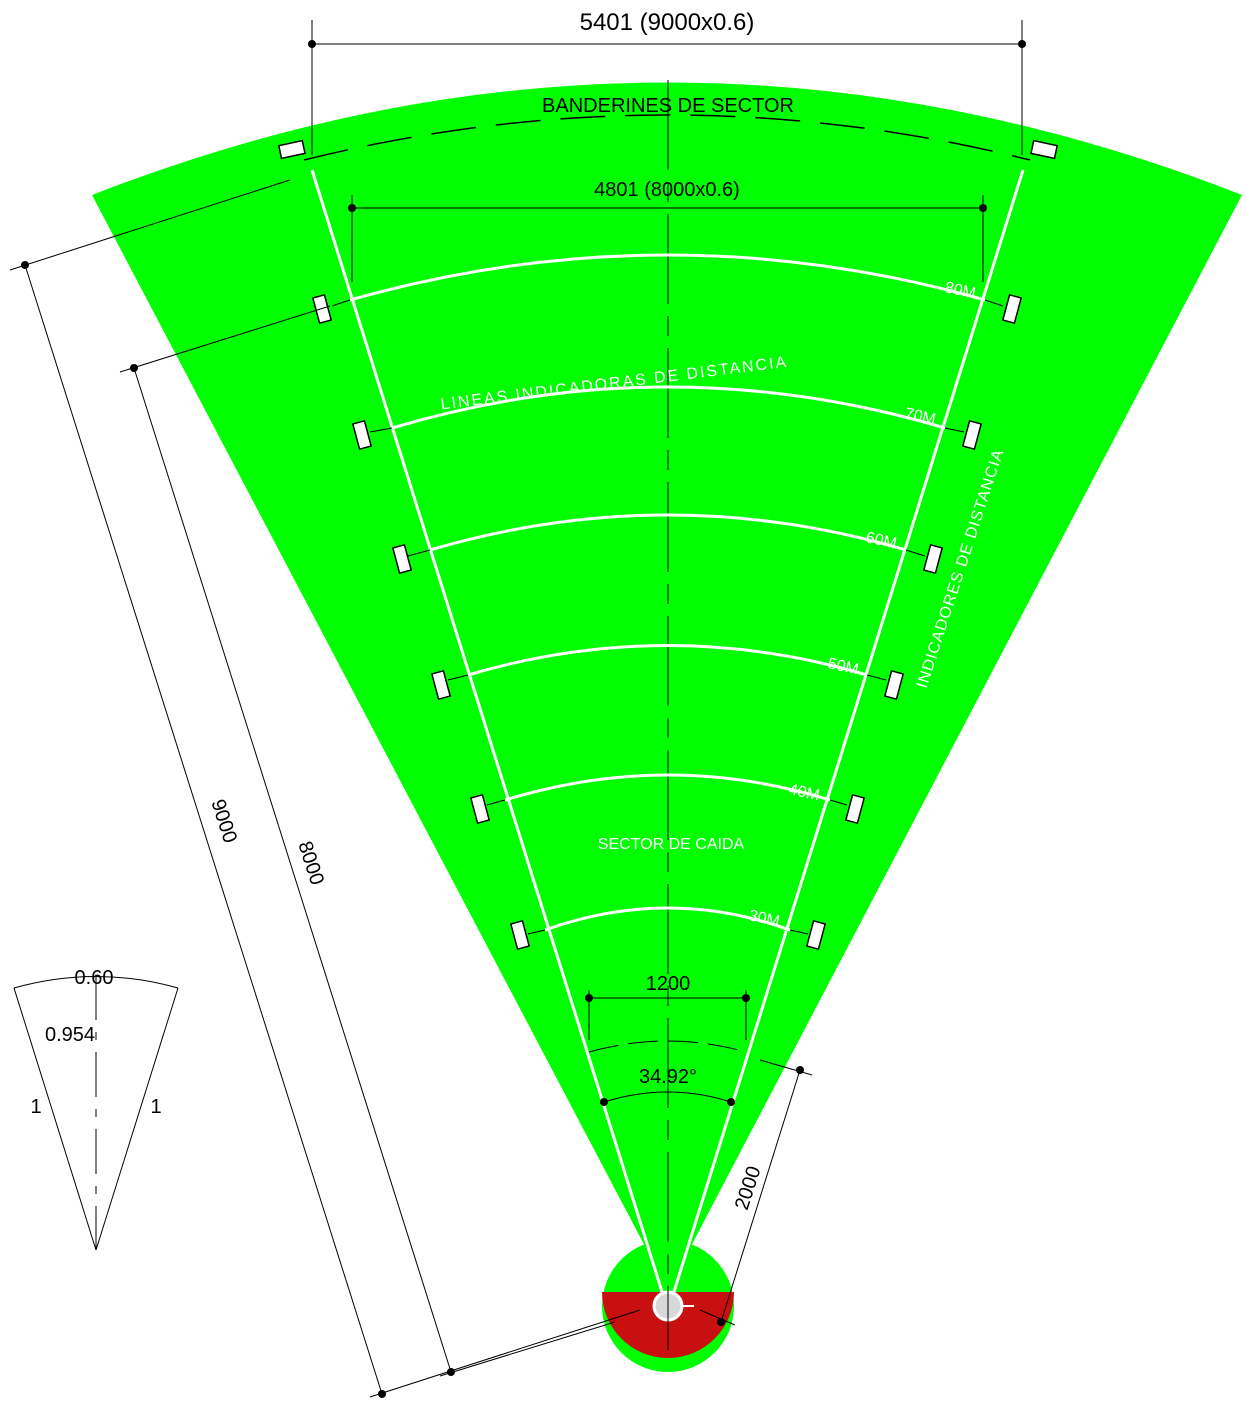 This screenshot has height=1404, width=1247. I want to click on label-inner-dimension: 4801 (8000x0.6), so click(667, 190).